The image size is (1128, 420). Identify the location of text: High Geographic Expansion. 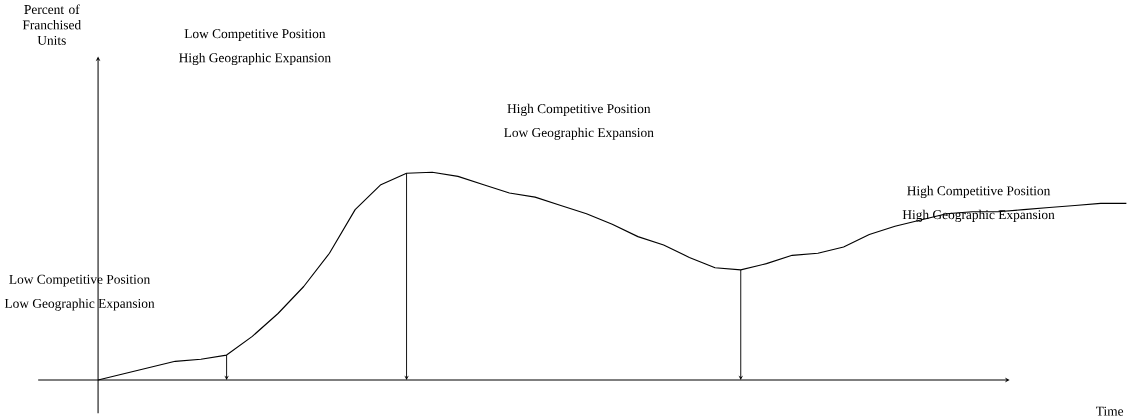
(255, 58).